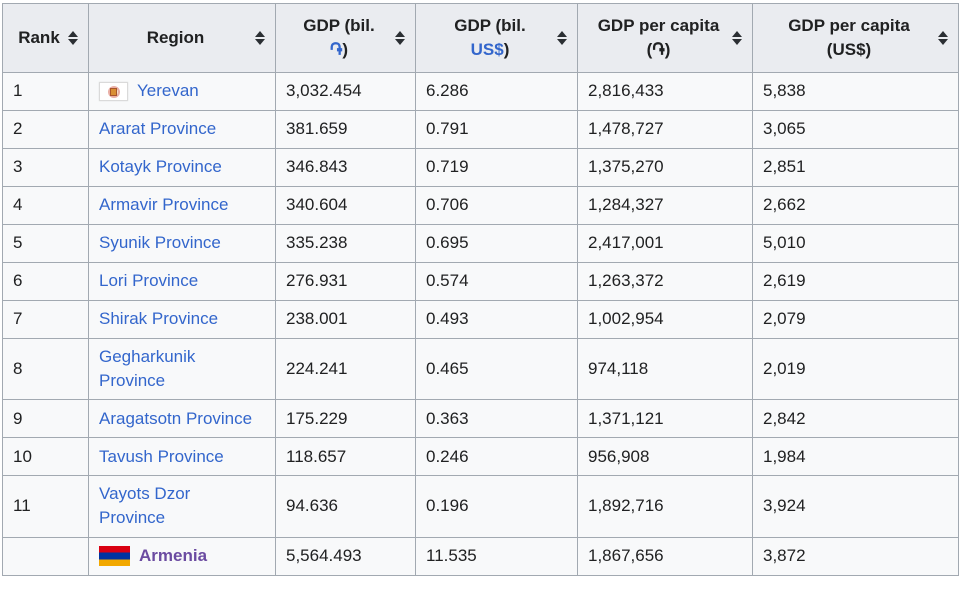  Describe the element at coordinates (176, 418) in the screenshot. I see `region-link: Aragatsotn Province` at that location.